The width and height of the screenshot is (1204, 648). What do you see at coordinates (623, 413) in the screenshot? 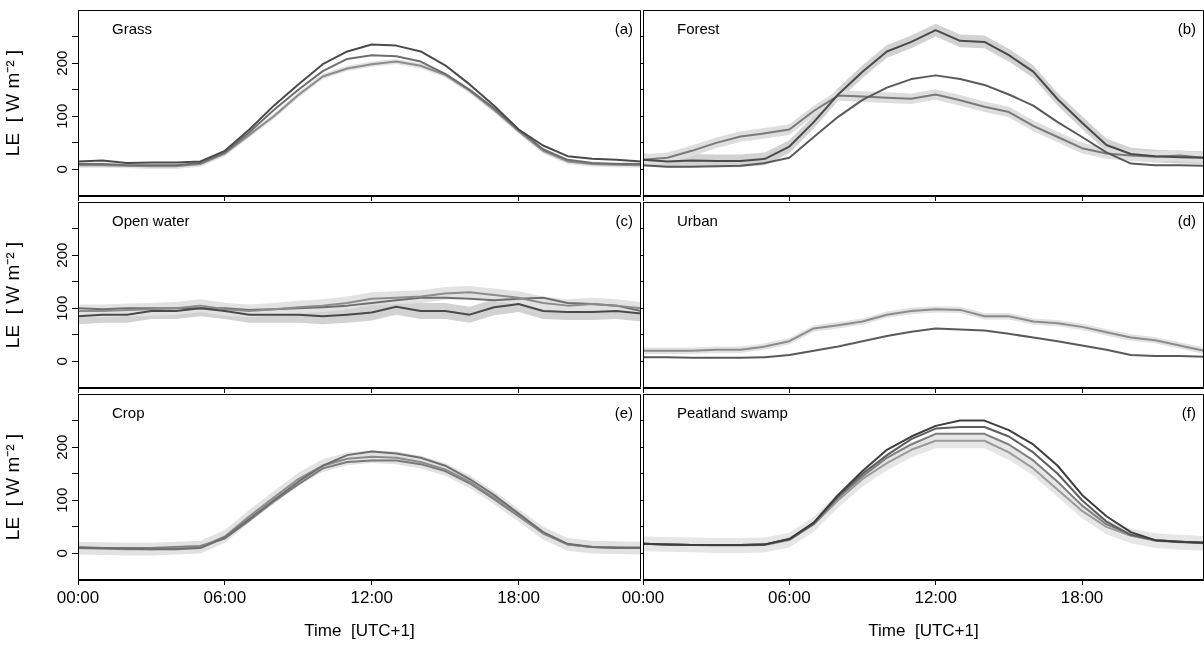
I see `annotation: (e)` at bounding box center [623, 413].